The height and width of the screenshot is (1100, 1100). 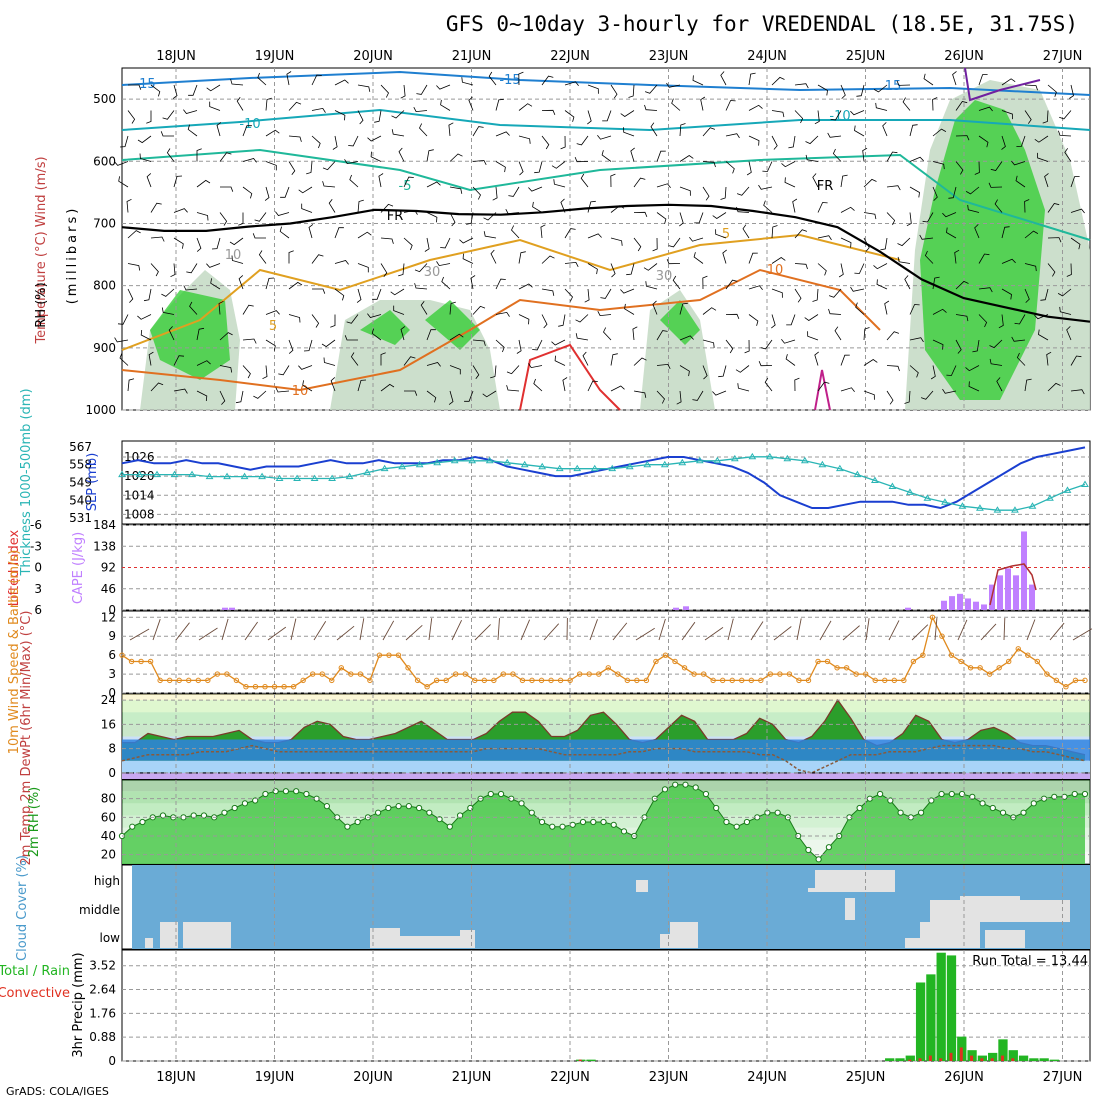 I want to click on top-date-label: 20JUN, so click(x=373, y=56).